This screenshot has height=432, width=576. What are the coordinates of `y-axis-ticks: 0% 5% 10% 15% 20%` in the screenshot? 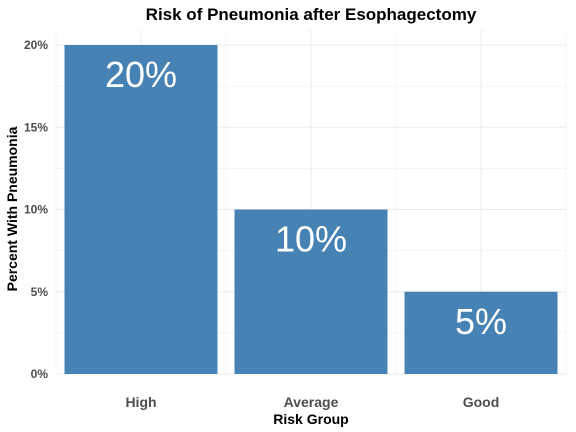 It's located at (36, 209).